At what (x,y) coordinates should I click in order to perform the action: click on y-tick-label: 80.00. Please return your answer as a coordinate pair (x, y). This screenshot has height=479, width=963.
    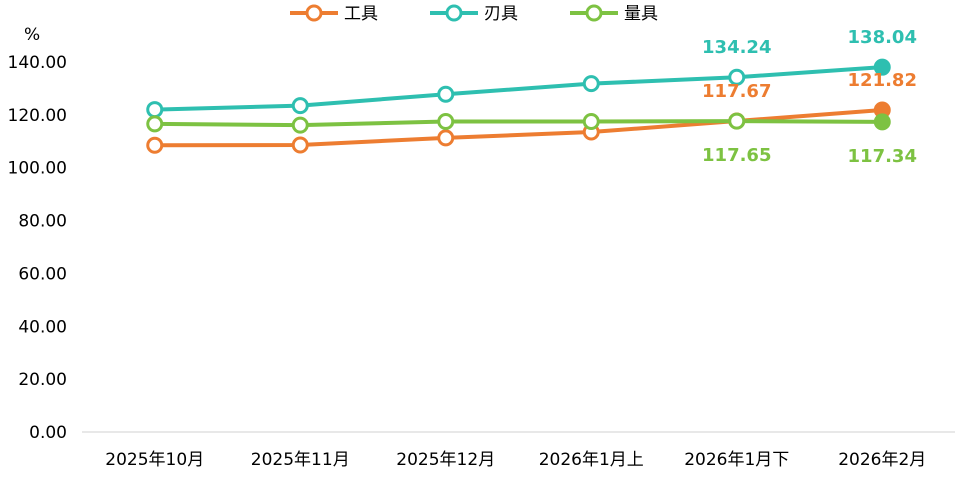
    Looking at the image, I should click on (42, 222).